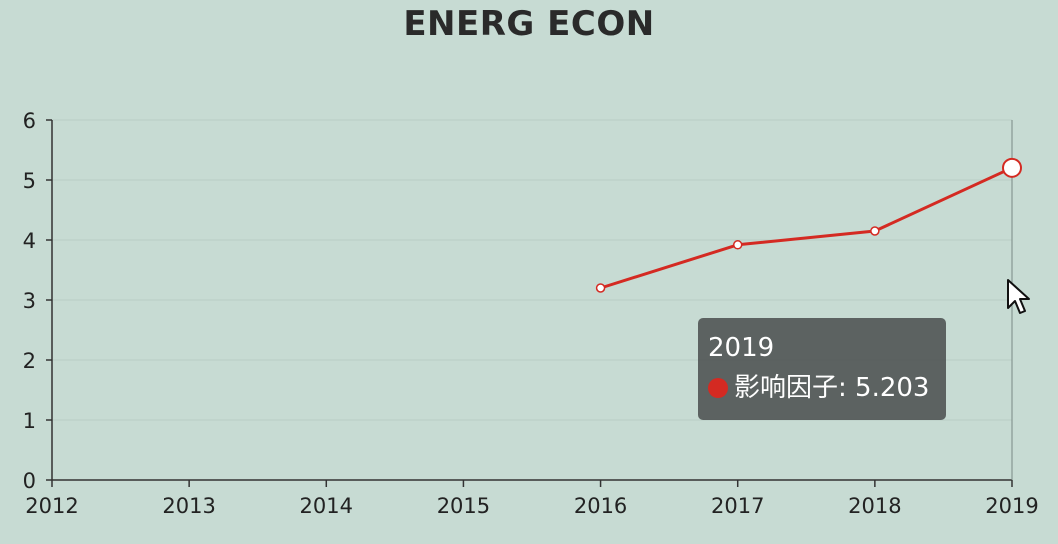 The width and height of the screenshot is (1058, 544). What do you see at coordinates (29, 481) in the screenshot?
I see `y-tick-label: 0` at bounding box center [29, 481].